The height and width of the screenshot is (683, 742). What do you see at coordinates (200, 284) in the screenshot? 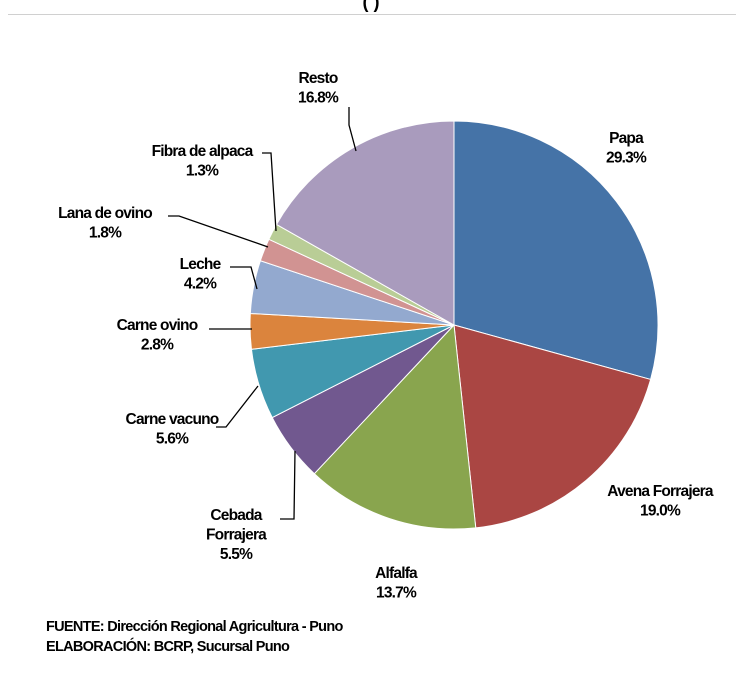
I see `slice-percent: 4.2%` at bounding box center [200, 284].